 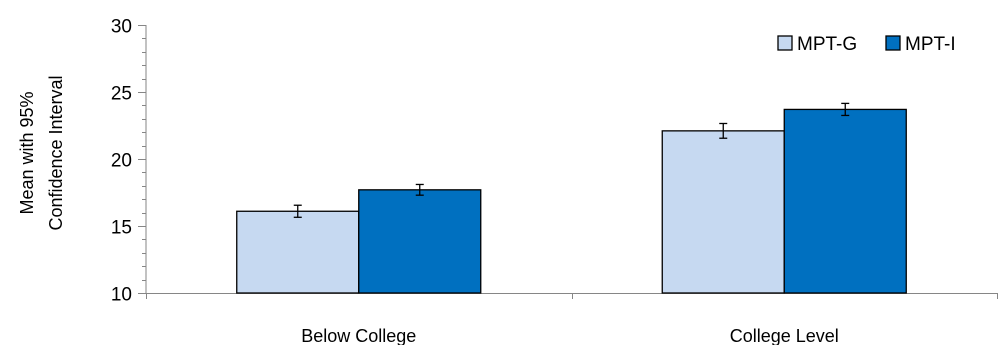 What do you see at coordinates (866, 44) in the screenshot?
I see `legend: MPT-G MPT-I` at bounding box center [866, 44].